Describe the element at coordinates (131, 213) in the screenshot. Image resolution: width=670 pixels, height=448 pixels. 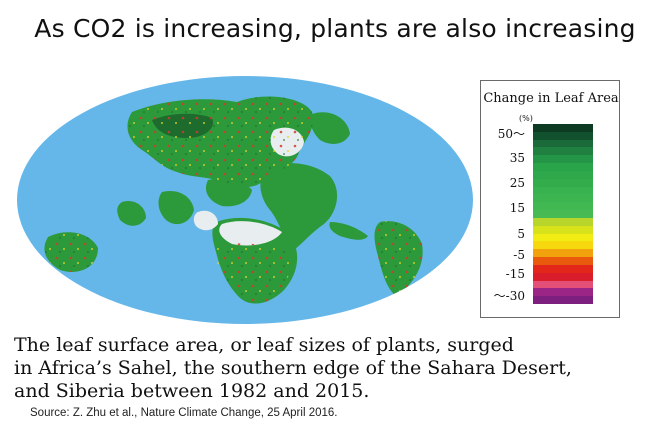
I see `landmass-southeast-asia` at that location.